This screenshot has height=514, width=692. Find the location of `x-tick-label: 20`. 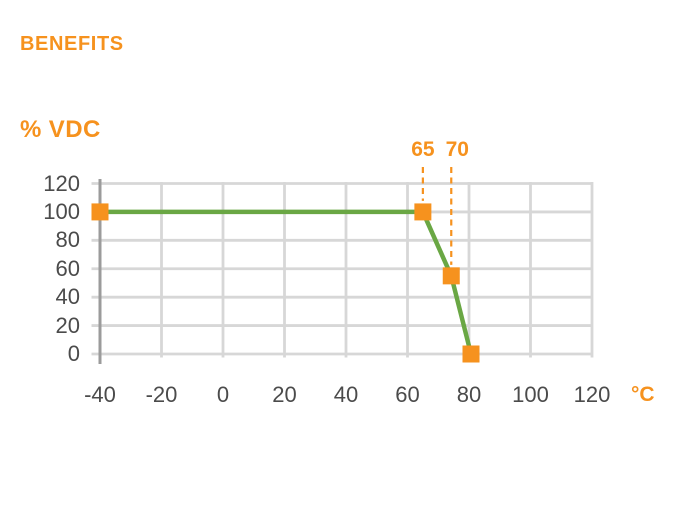

x-tick-label: 20 is located at coordinates (284, 394).